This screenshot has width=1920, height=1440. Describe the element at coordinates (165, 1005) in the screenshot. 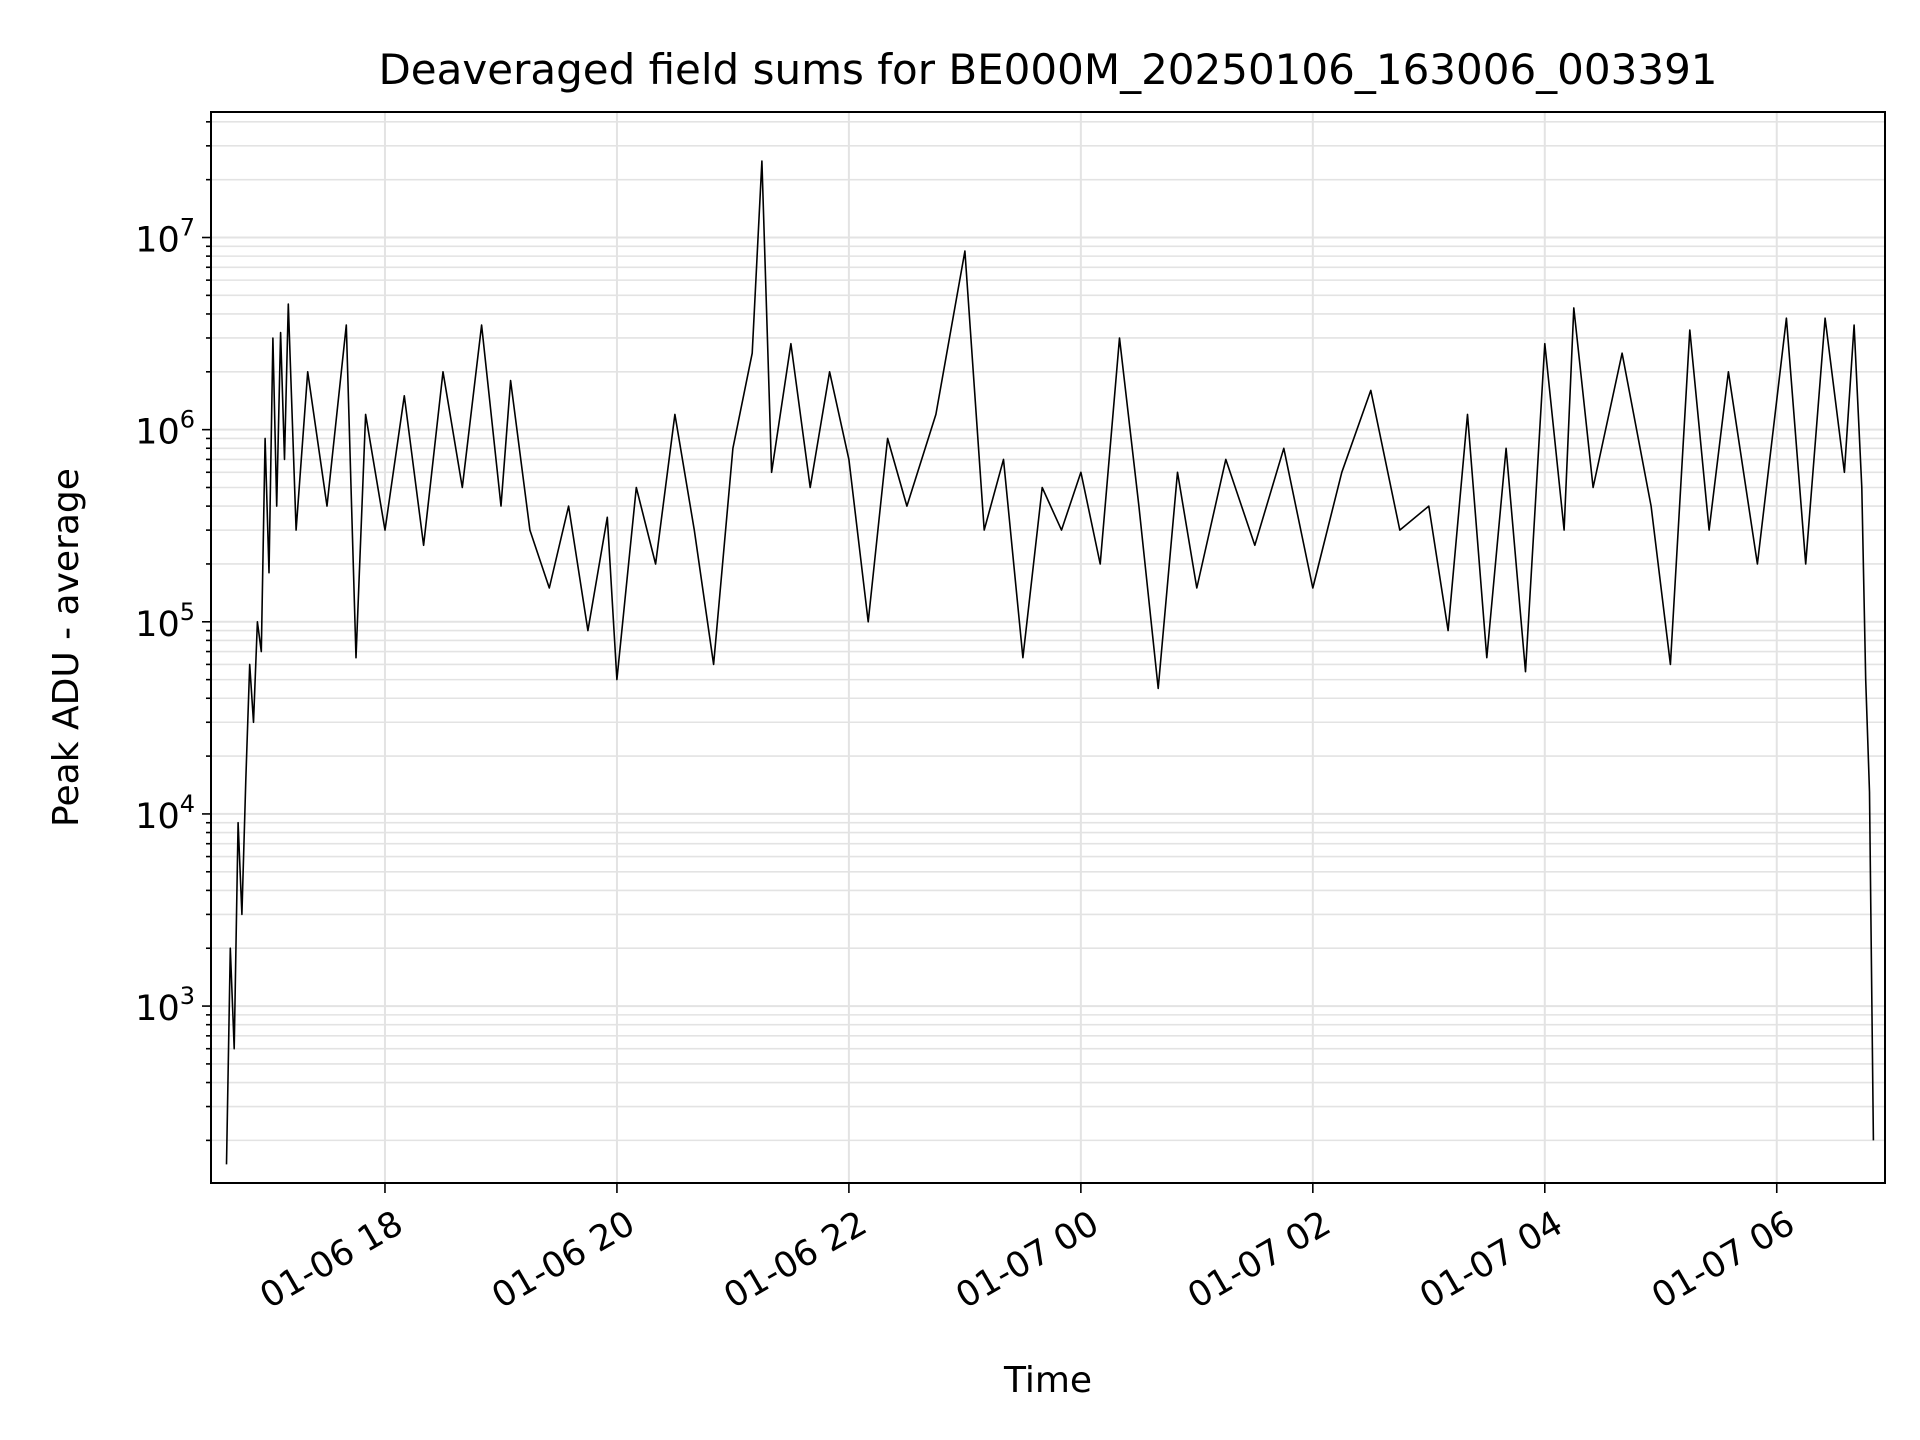

I see `y-tick-label: 10³` at that location.